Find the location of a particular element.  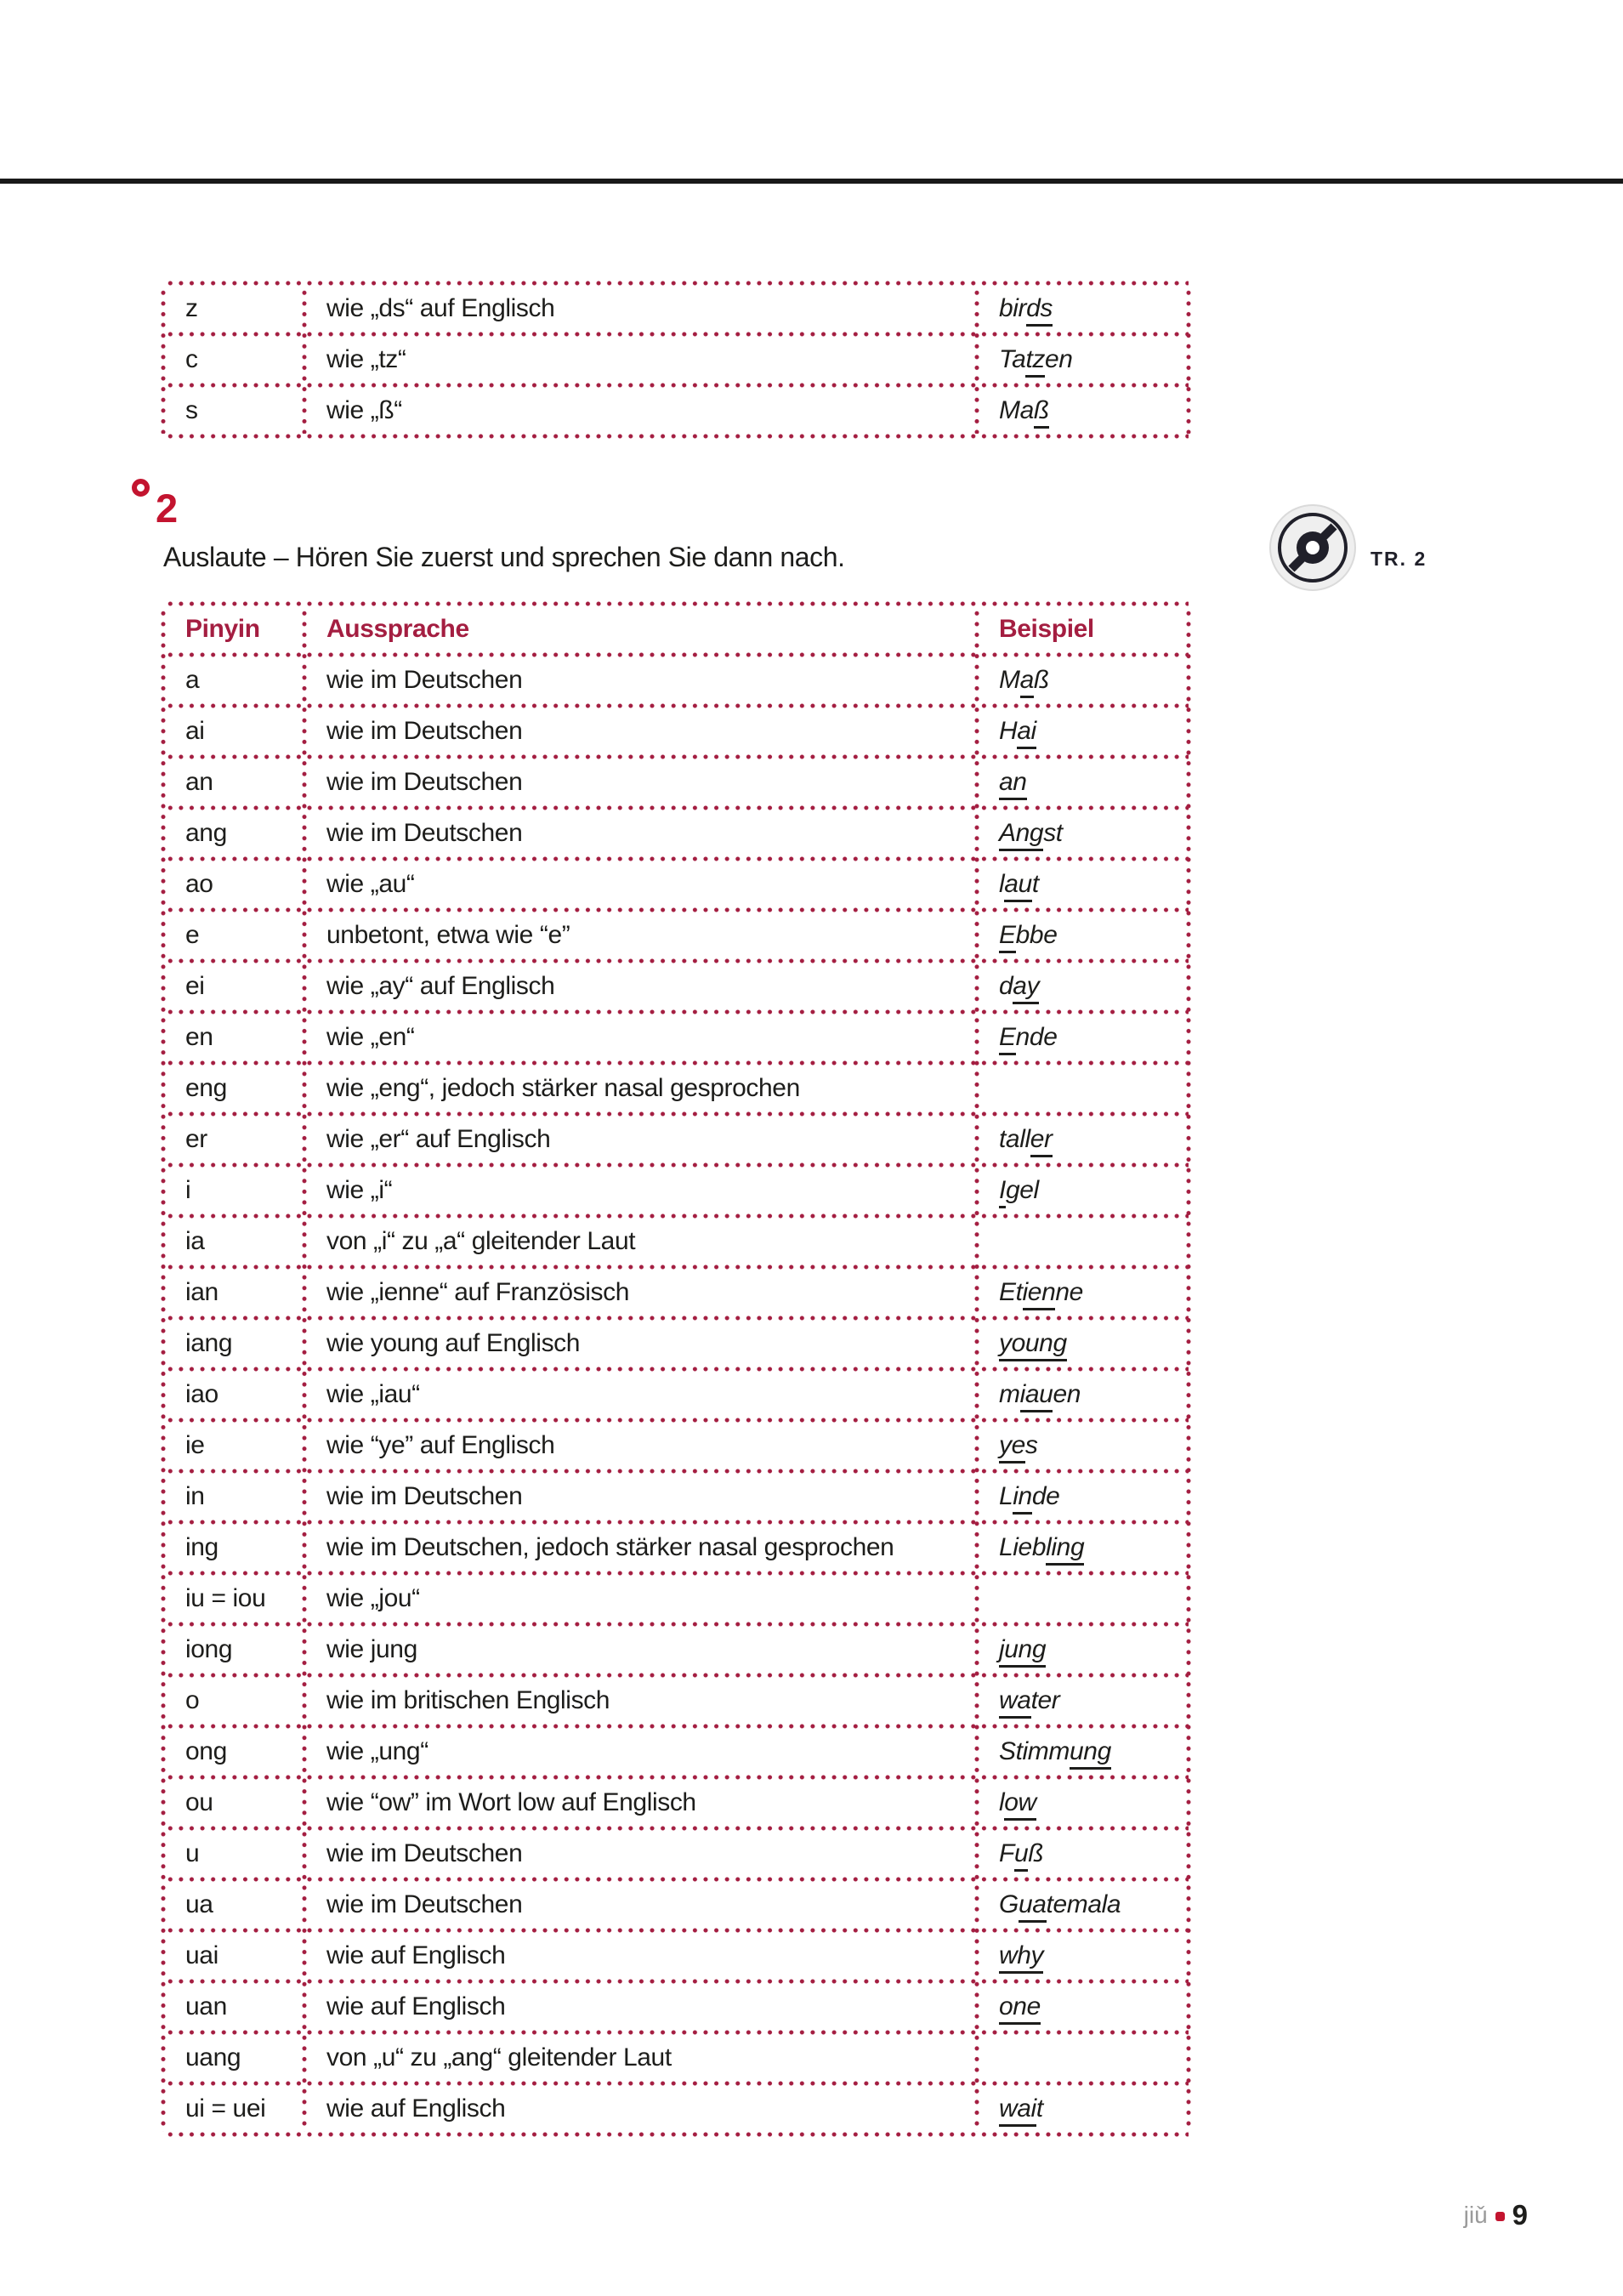

table-row: a wie im Deutschen Maß is located at coordinates (676, 680).